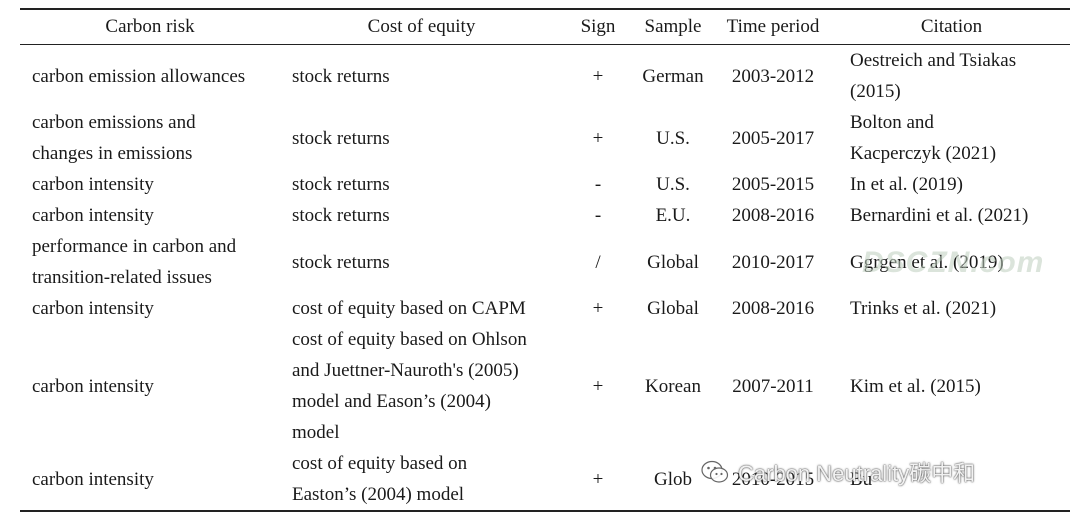  I want to click on cell-citation: Oestreich and Tsiakas (2015), so click(933, 76).